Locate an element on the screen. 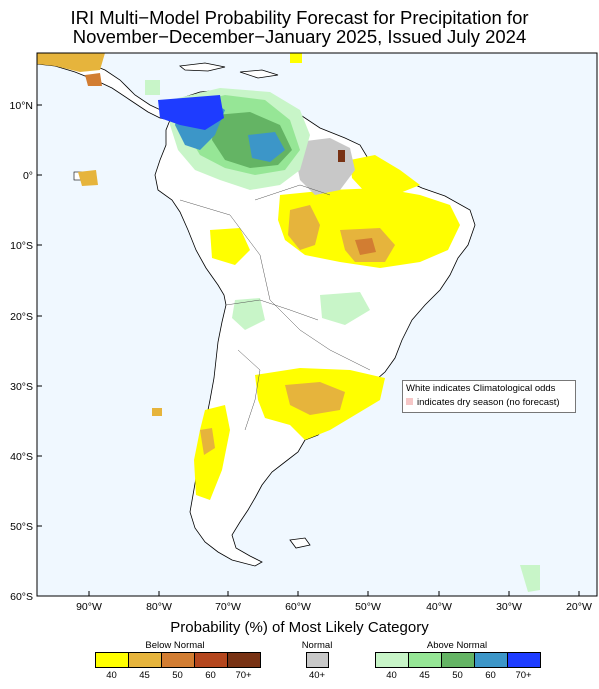  normal-swatch is located at coordinates (317, 660).